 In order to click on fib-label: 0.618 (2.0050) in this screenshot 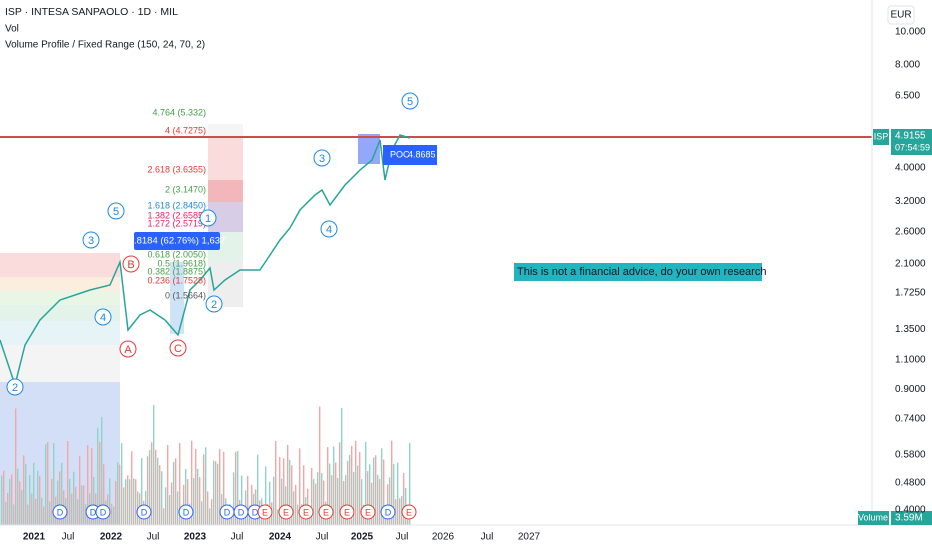, I will do `click(176, 254)`.